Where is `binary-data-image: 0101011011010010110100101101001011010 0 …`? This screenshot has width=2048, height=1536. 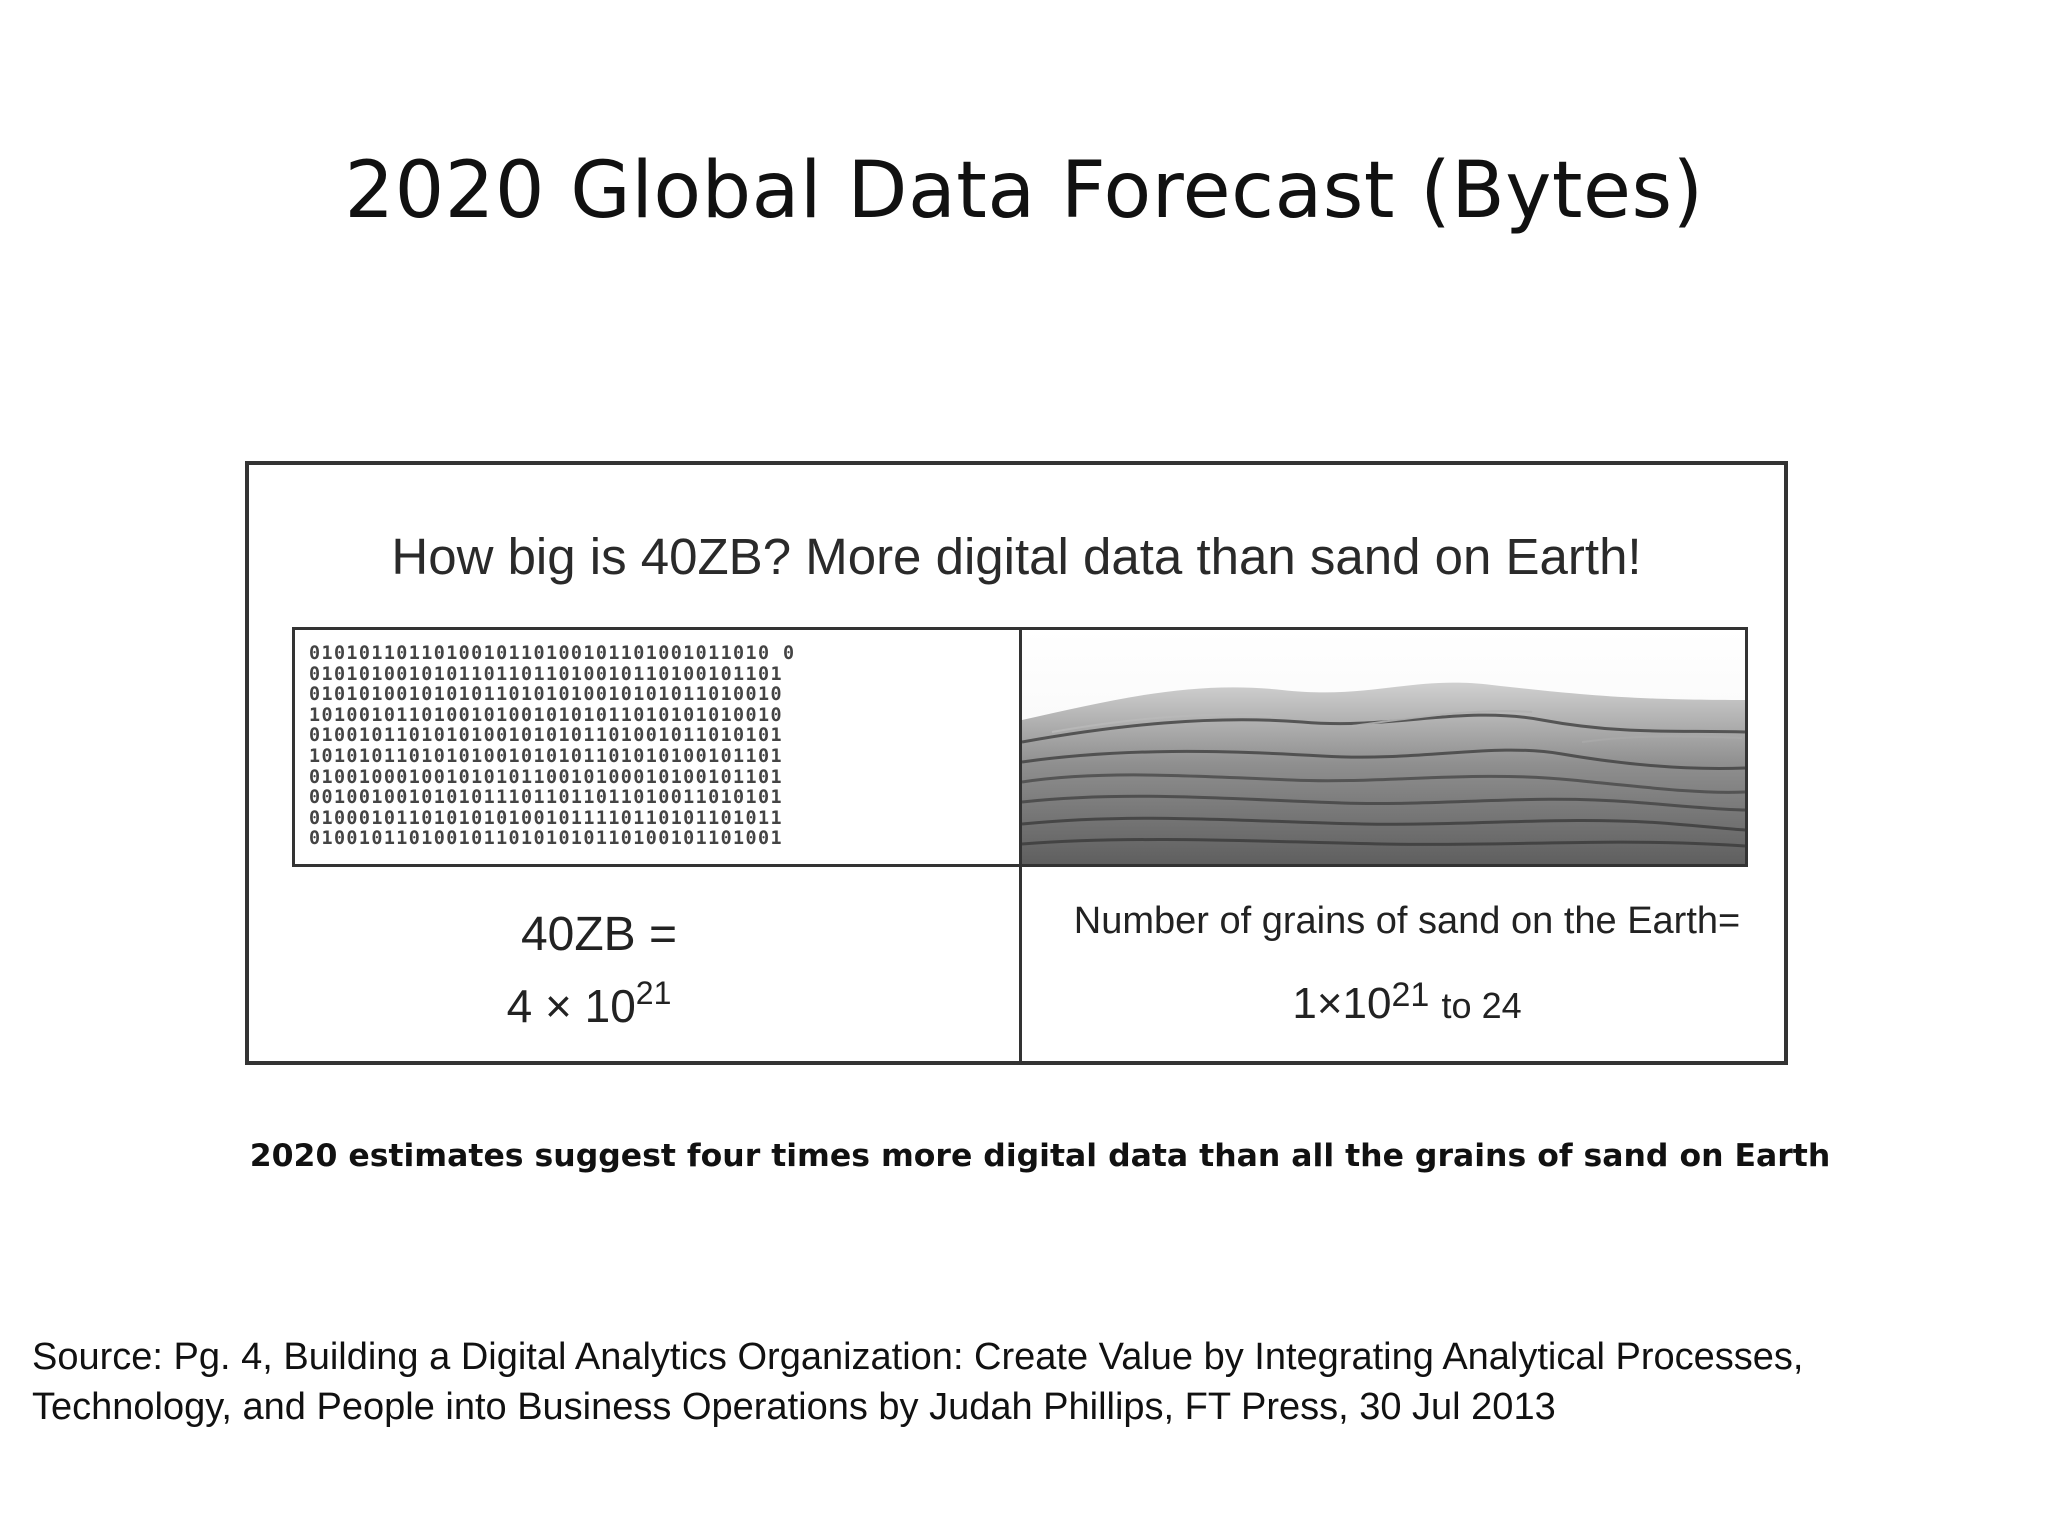
binary-data-image: 0101011011010010110100101101001011010 0 … is located at coordinates (657, 747).